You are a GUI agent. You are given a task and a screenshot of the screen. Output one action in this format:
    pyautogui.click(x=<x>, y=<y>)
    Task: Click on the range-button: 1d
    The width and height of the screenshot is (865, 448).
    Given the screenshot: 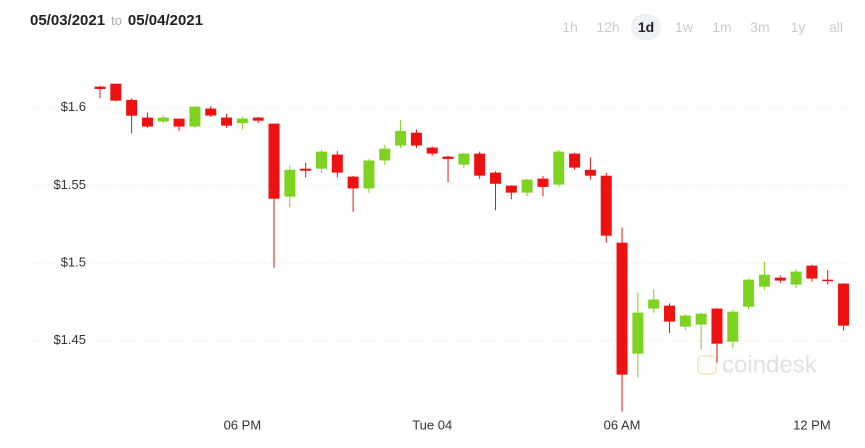 What is the action you would take?
    pyautogui.click(x=646, y=27)
    